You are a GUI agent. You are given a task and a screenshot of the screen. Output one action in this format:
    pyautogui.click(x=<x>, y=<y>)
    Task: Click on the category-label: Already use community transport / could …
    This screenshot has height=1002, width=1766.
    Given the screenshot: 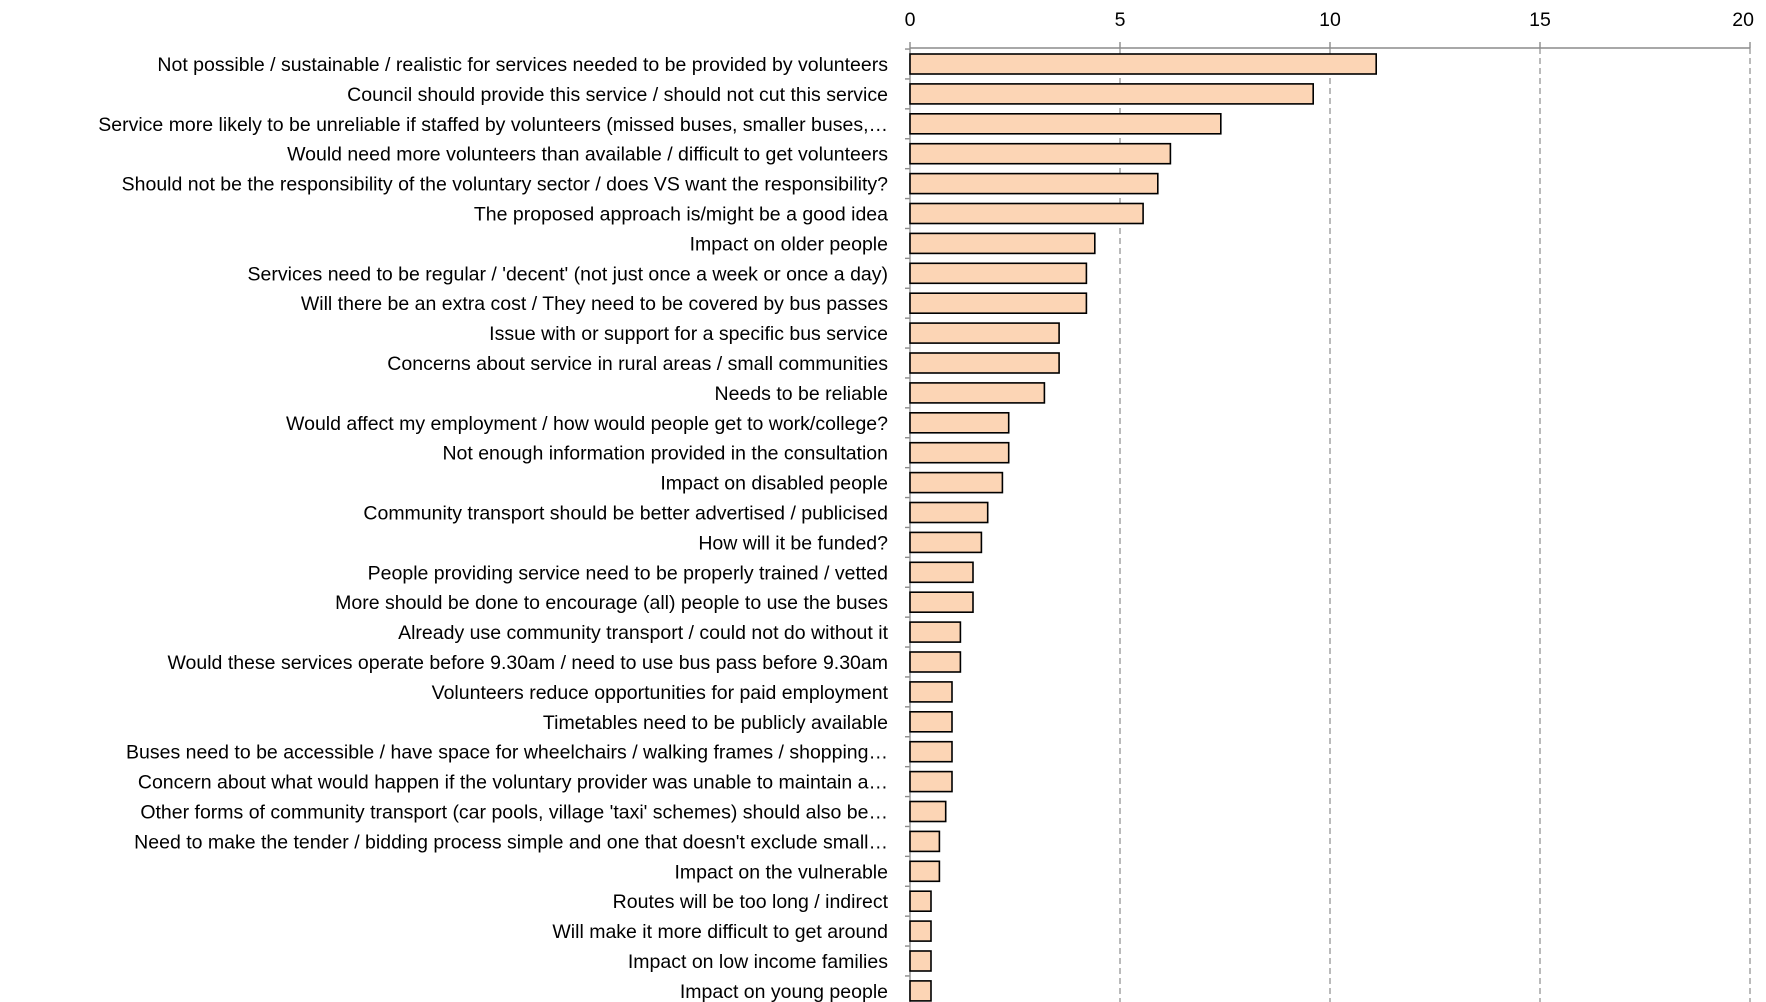 What is the action you would take?
    pyautogui.click(x=643, y=633)
    